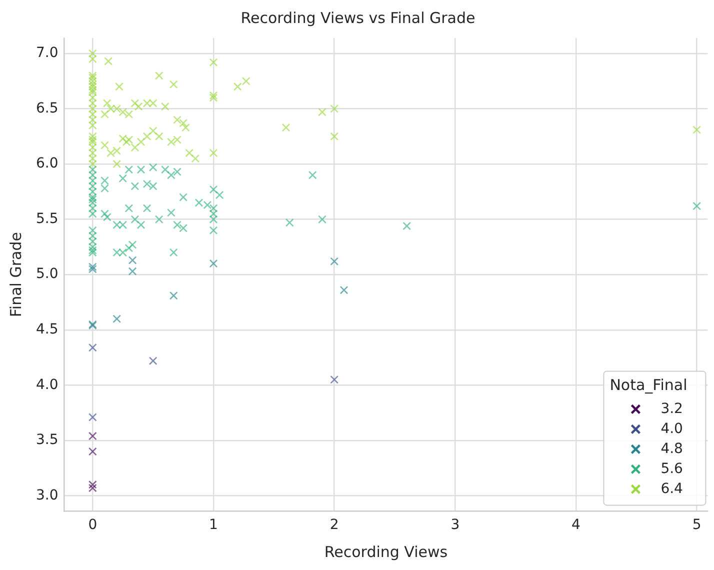  I want to click on legend-title: Nota_Final, so click(649, 385).